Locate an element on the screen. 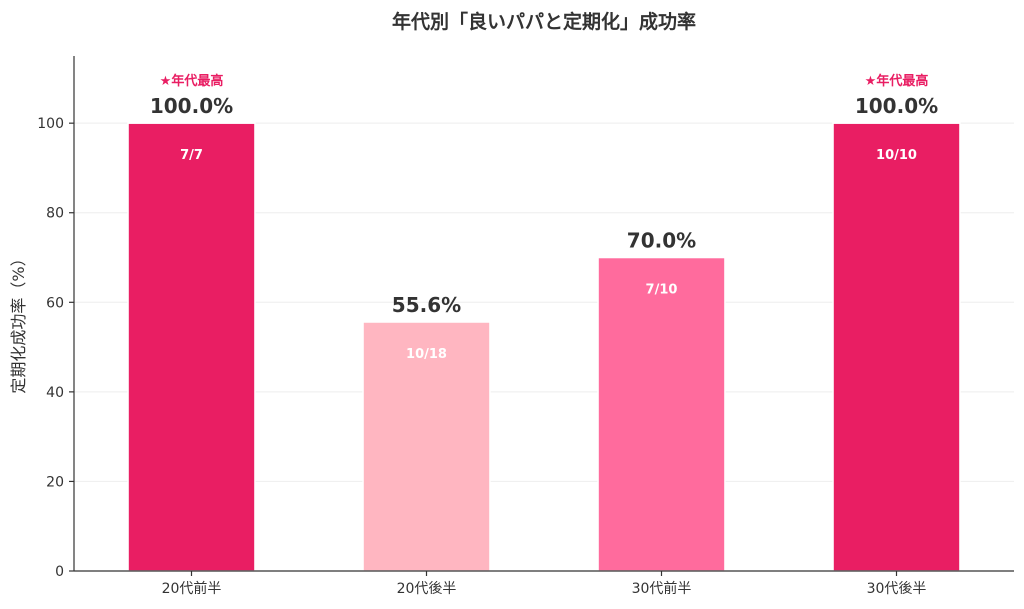  value-label: 70.0% is located at coordinates (661, 241).